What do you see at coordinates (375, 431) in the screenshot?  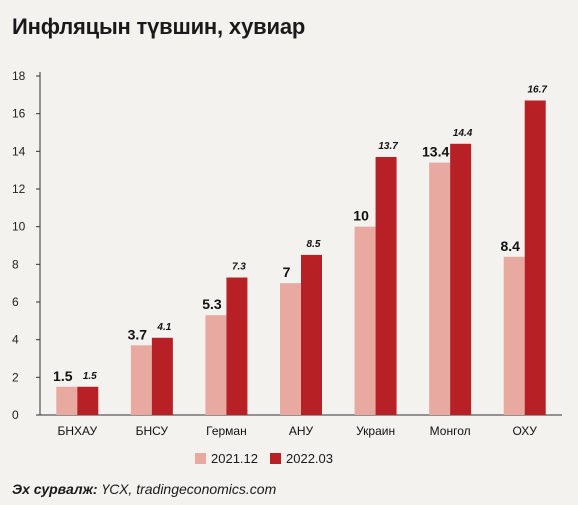 I see `category-label: Украин` at bounding box center [375, 431].